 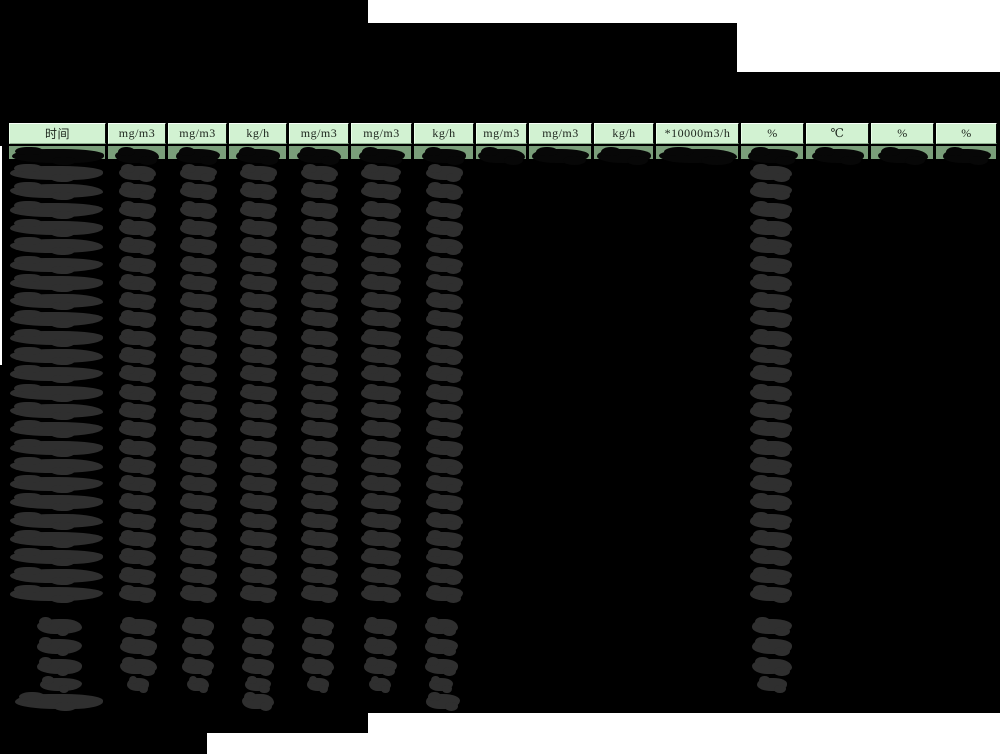 I want to click on column-header-cell: 时间, so click(x=57, y=133).